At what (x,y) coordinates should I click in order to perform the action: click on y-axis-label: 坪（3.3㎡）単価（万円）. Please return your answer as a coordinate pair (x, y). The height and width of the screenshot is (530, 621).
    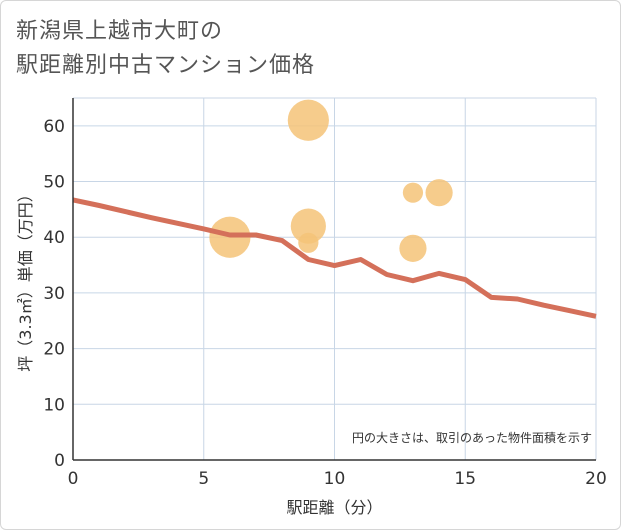
    Looking at the image, I should click on (25, 278).